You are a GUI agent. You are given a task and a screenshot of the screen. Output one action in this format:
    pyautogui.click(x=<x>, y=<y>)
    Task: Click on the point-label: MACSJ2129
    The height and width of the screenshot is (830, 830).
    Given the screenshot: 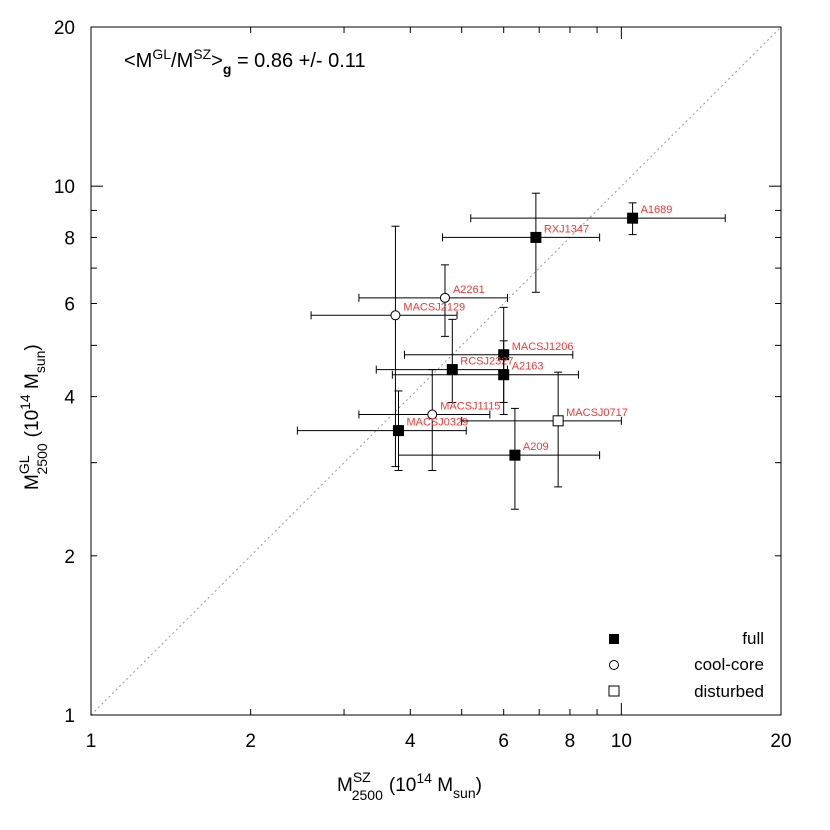 What is the action you would take?
    pyautogui.click(x=434, y=307)
    